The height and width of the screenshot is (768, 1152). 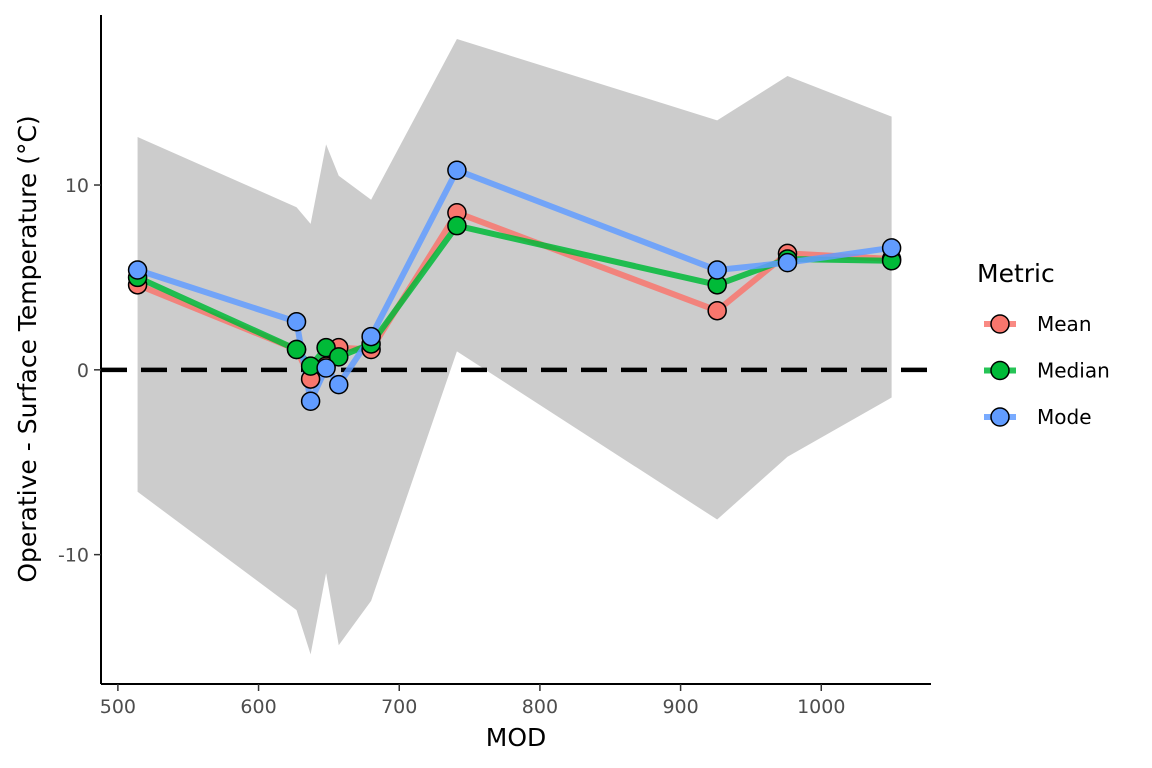 What do you see at coordinates (77, 186) in the screenshot?
I see `y-tick-label: 10` at bounding box center [77, 186].